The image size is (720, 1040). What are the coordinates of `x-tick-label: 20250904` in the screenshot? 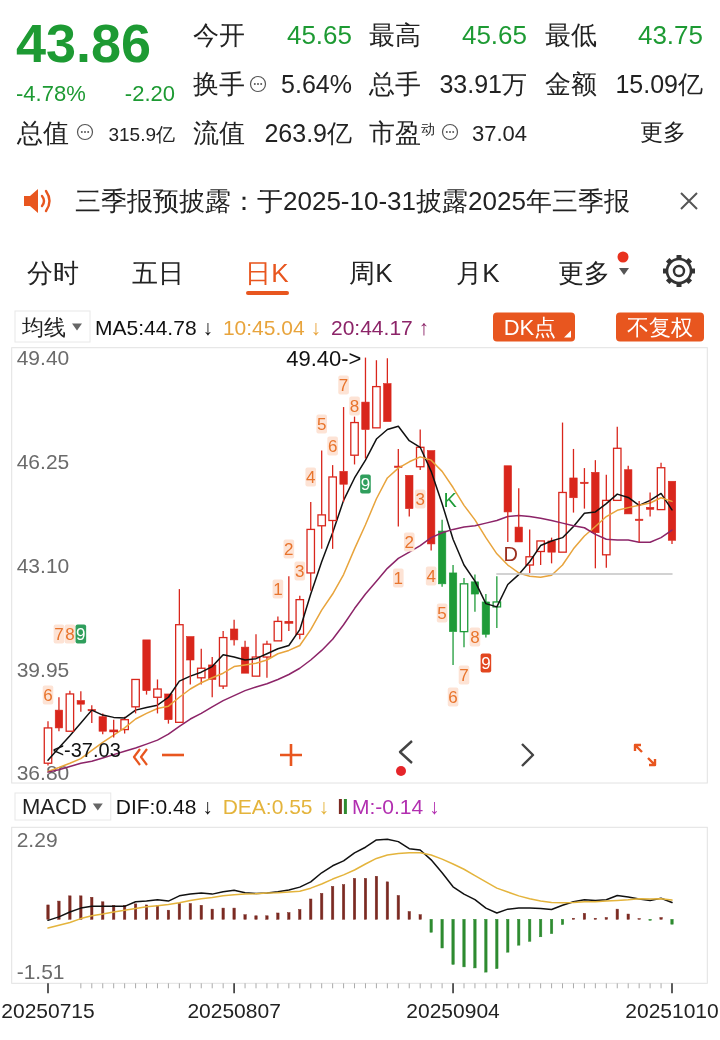 It's located at (453, 1011).